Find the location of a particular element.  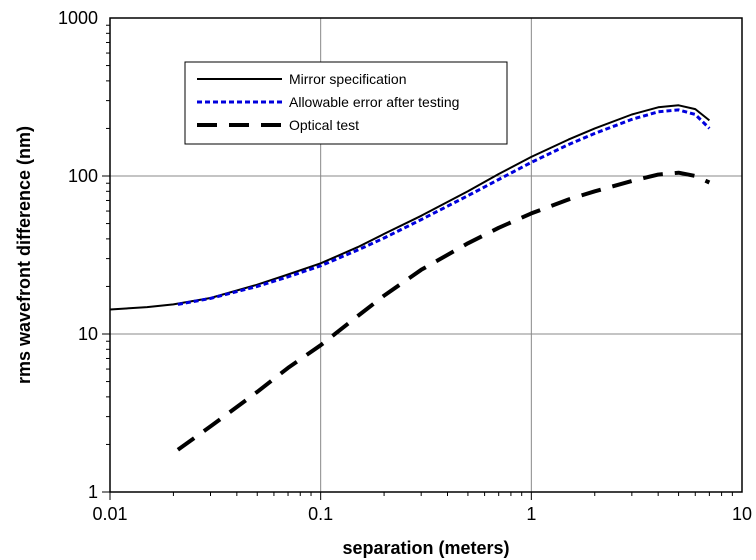

x-tick-label: 10 is located at coordinates (742, 514).